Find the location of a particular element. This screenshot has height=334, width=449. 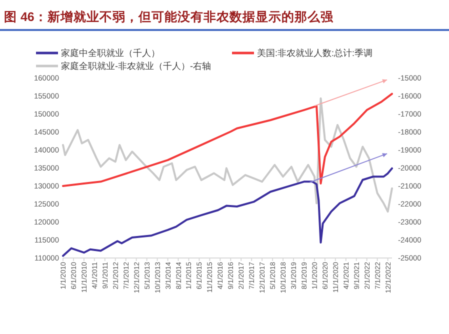

legend-label: 美国:非农就业人数:总计:季调 is located at coordinates (315, 53).